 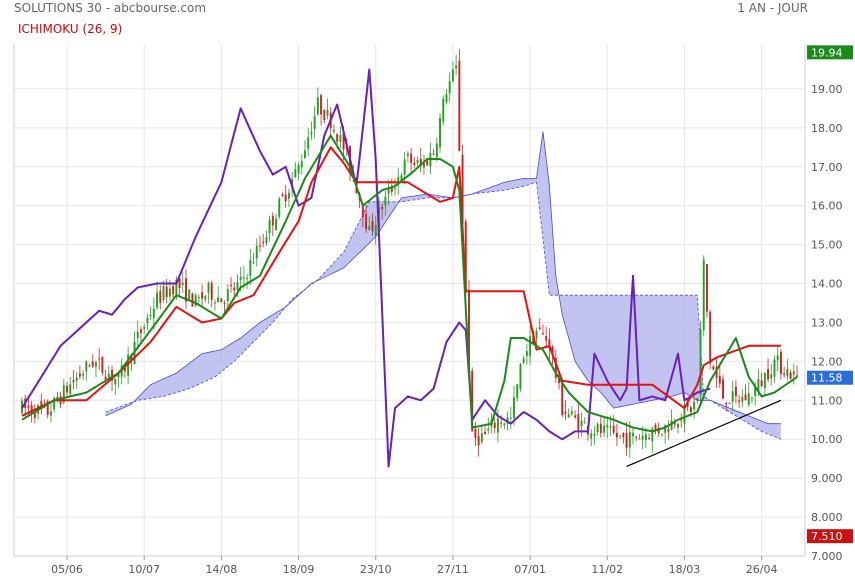 What do you see at coordinates (762, 569) in the screenshot?
I see `x-tick-label: 26/04` at bounding box center [762, 569].